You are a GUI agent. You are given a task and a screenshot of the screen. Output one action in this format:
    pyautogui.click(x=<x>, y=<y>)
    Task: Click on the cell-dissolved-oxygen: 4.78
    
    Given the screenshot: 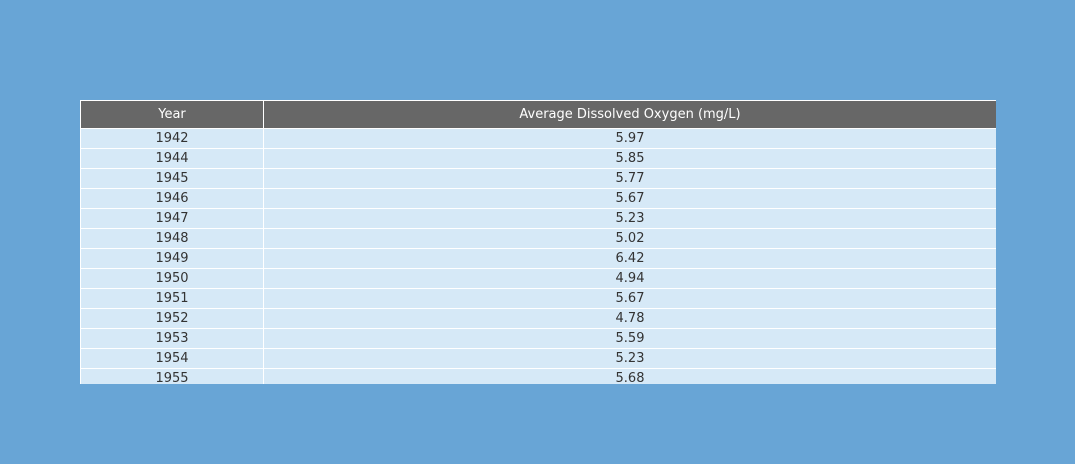 What is the action you would take?
    pyautogui.click(x=629, y=318)
    